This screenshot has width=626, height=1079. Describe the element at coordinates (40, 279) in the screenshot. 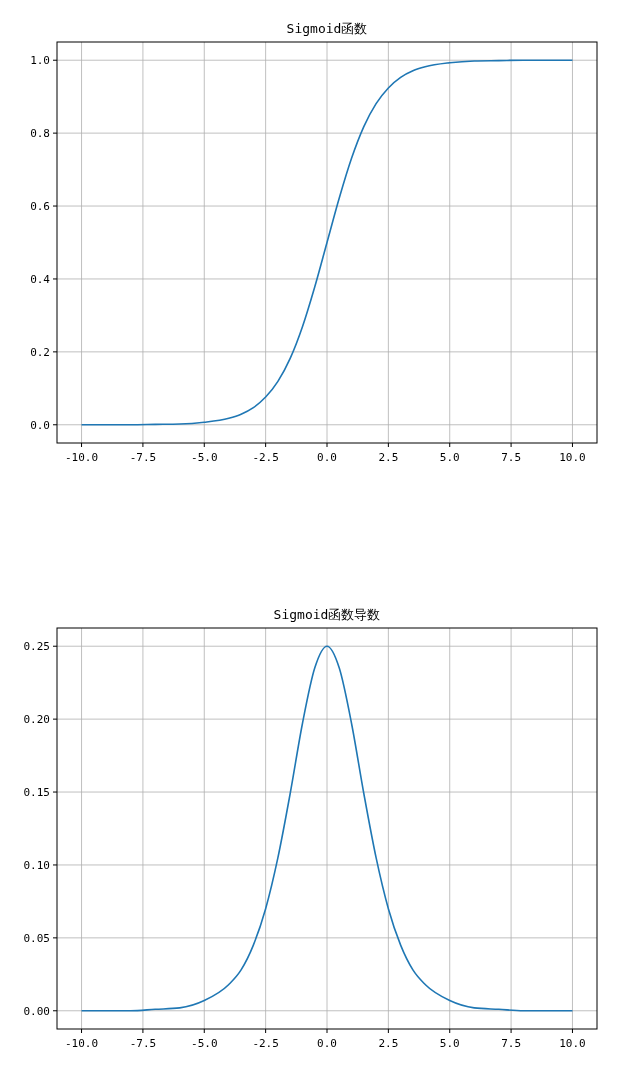

I see `y-tick-label: 0.4` at that location.